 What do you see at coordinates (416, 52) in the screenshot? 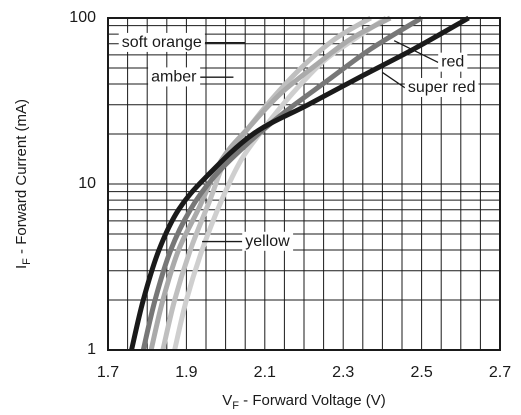
I see `annotation-leader-red` at bounding box center [416, 52].